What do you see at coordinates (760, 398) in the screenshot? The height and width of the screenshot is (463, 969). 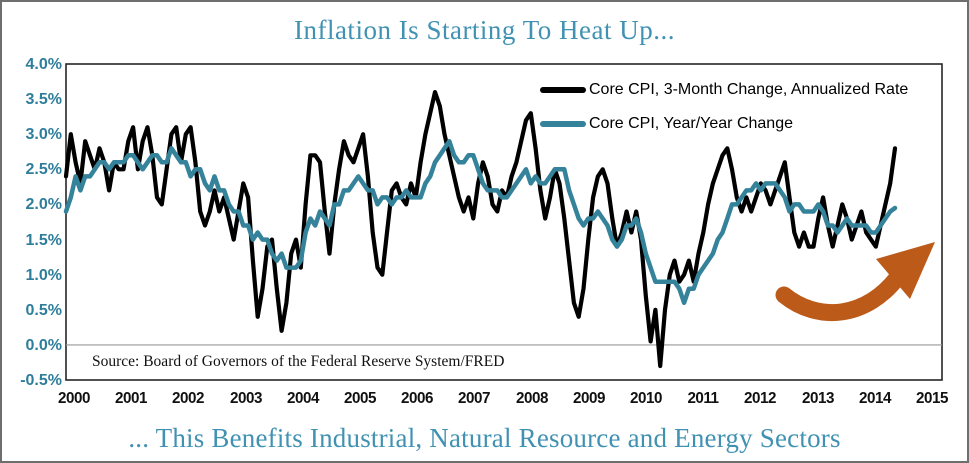 I see `x-tick-label: 2012` at bounding box center [760, 398].